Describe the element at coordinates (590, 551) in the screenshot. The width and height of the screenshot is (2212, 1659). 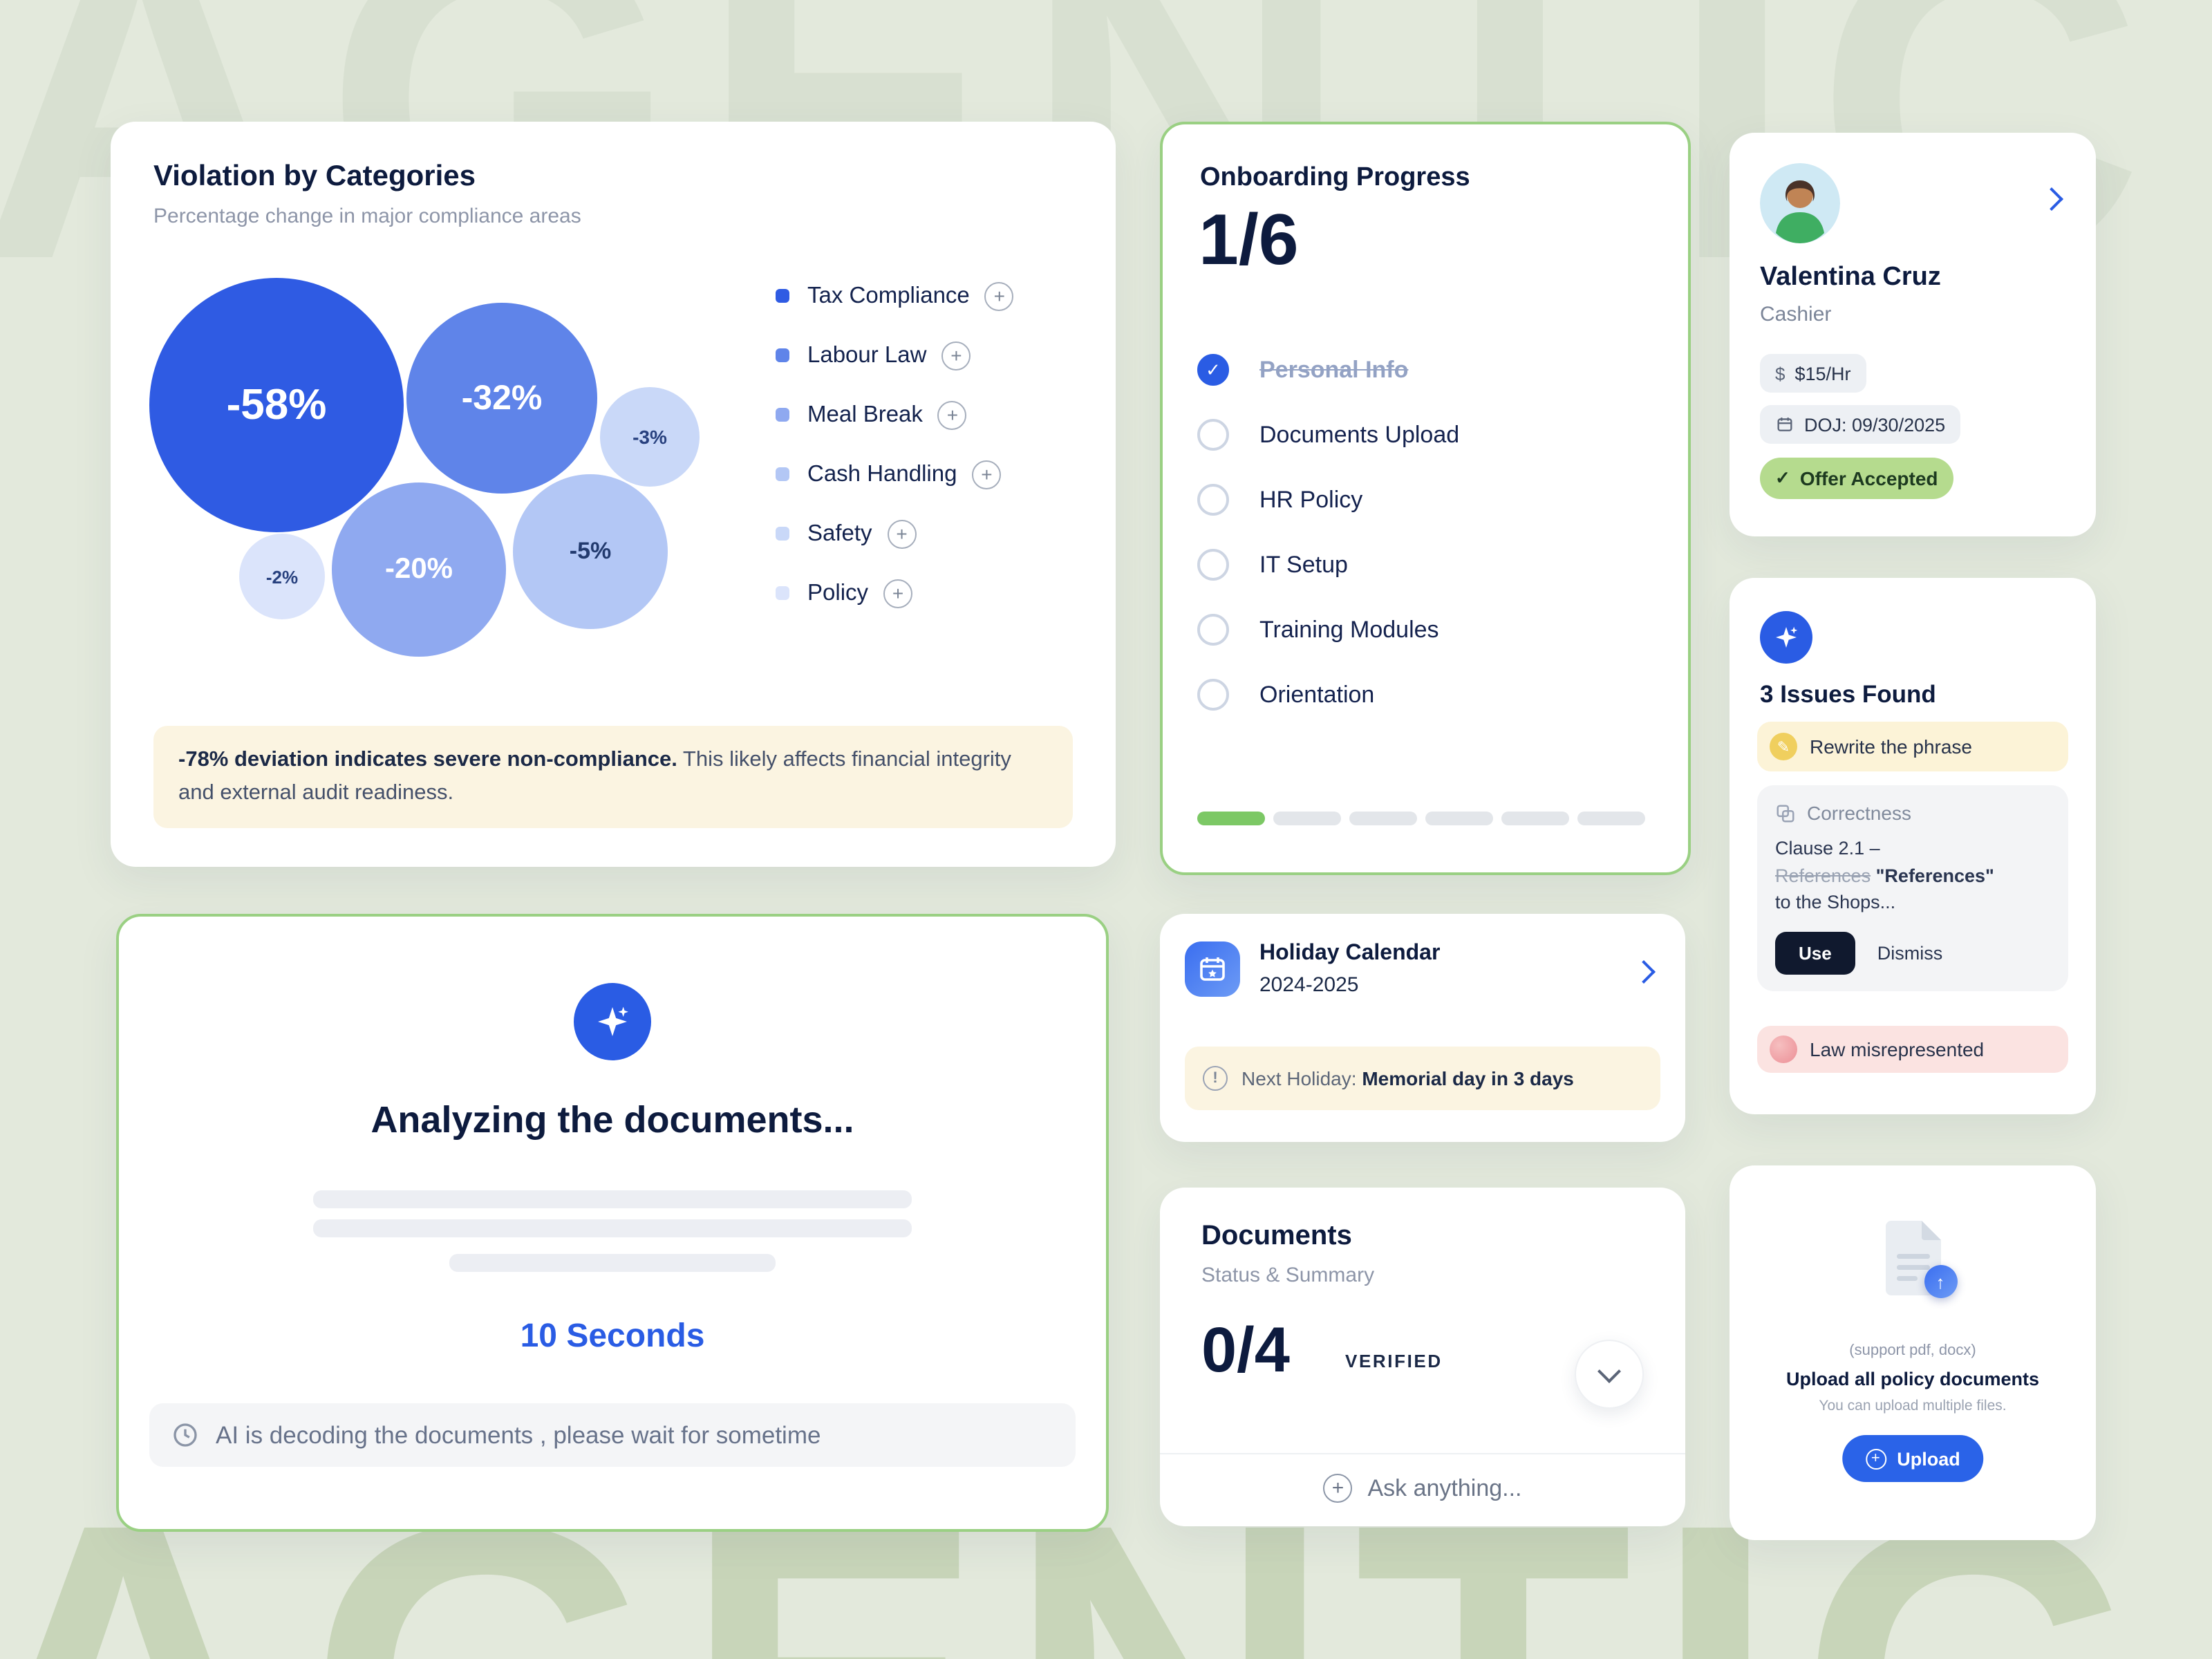
I see `bubble-cash-handling: -5%` at that location.